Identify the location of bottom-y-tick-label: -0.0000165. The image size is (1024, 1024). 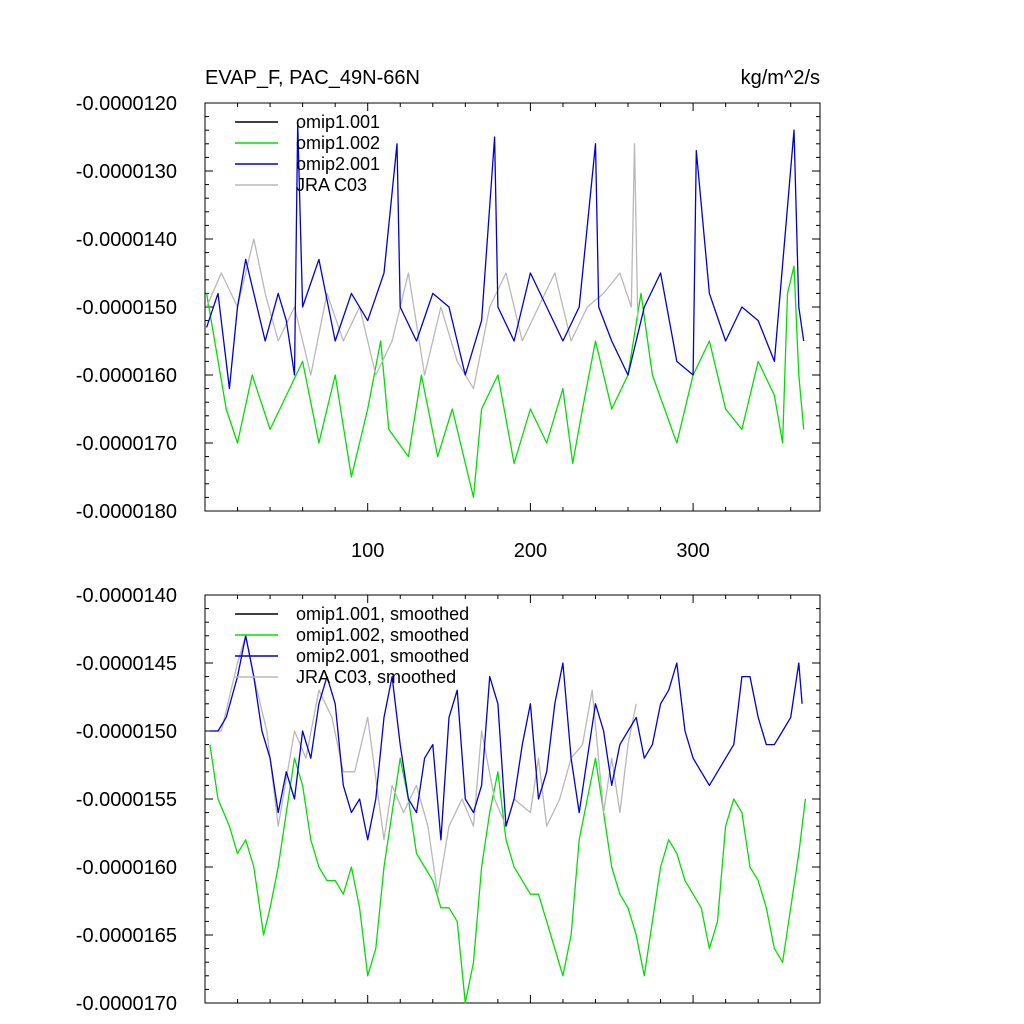
(126, 936).